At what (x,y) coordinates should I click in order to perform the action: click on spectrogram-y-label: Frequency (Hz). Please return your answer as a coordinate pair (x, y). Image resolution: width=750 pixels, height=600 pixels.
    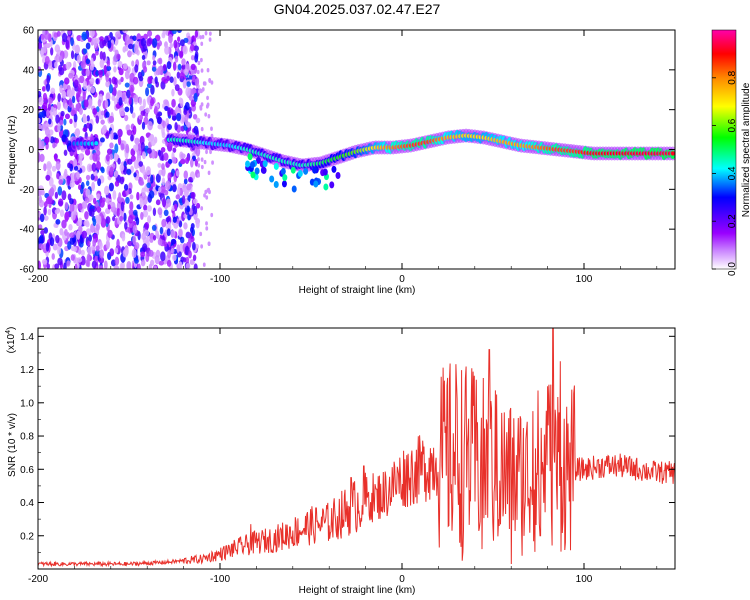
    Looking at the image, I should click on (12, 150).